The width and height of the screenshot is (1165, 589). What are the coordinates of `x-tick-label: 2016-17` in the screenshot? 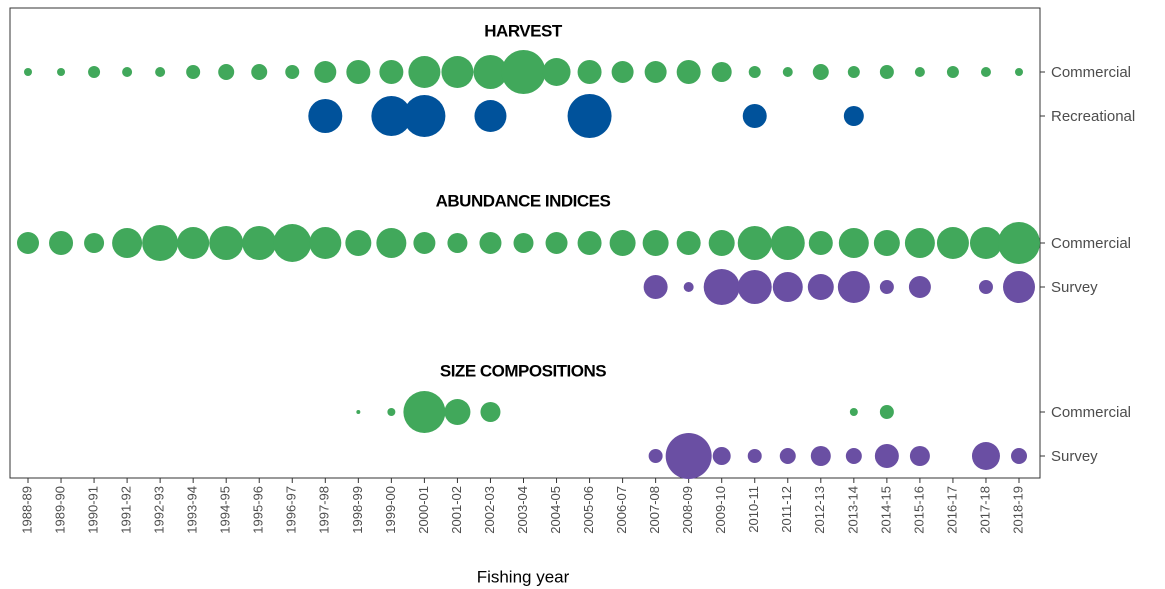 It's located at (951, 510).